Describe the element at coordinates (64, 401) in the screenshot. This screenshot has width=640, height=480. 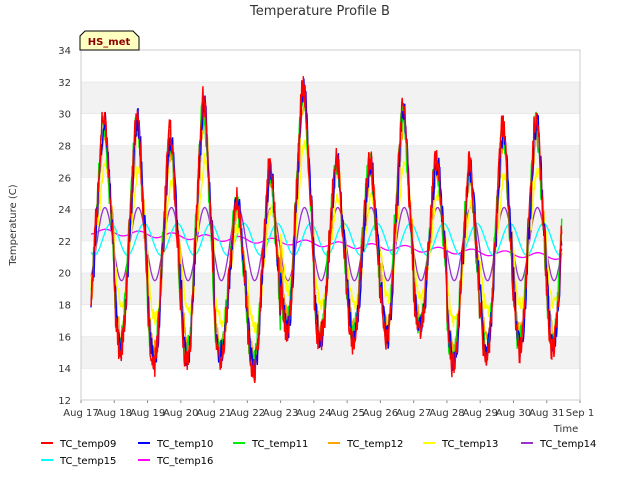
I see `y-tick-label: 12` at that location.